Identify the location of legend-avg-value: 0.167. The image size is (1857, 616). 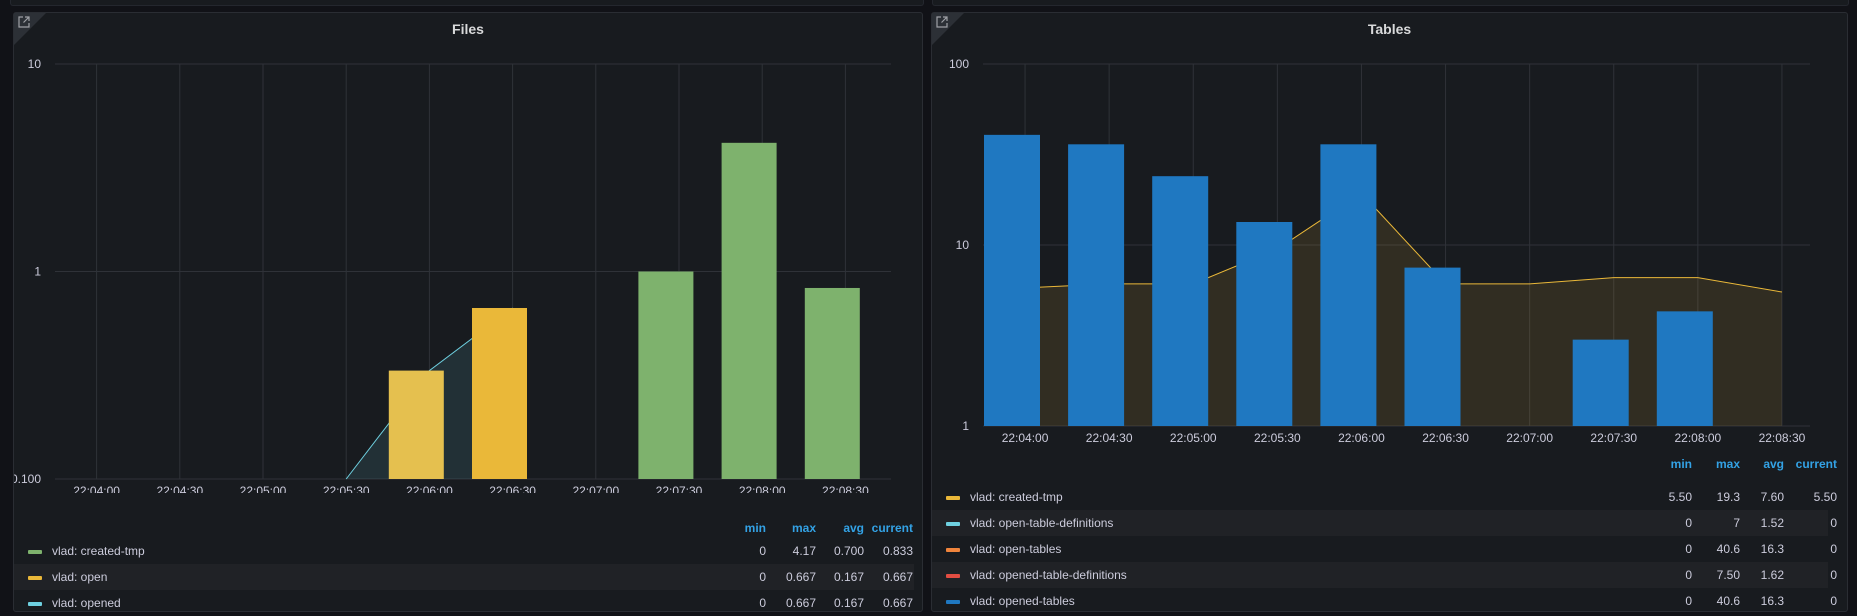
(843, 577).